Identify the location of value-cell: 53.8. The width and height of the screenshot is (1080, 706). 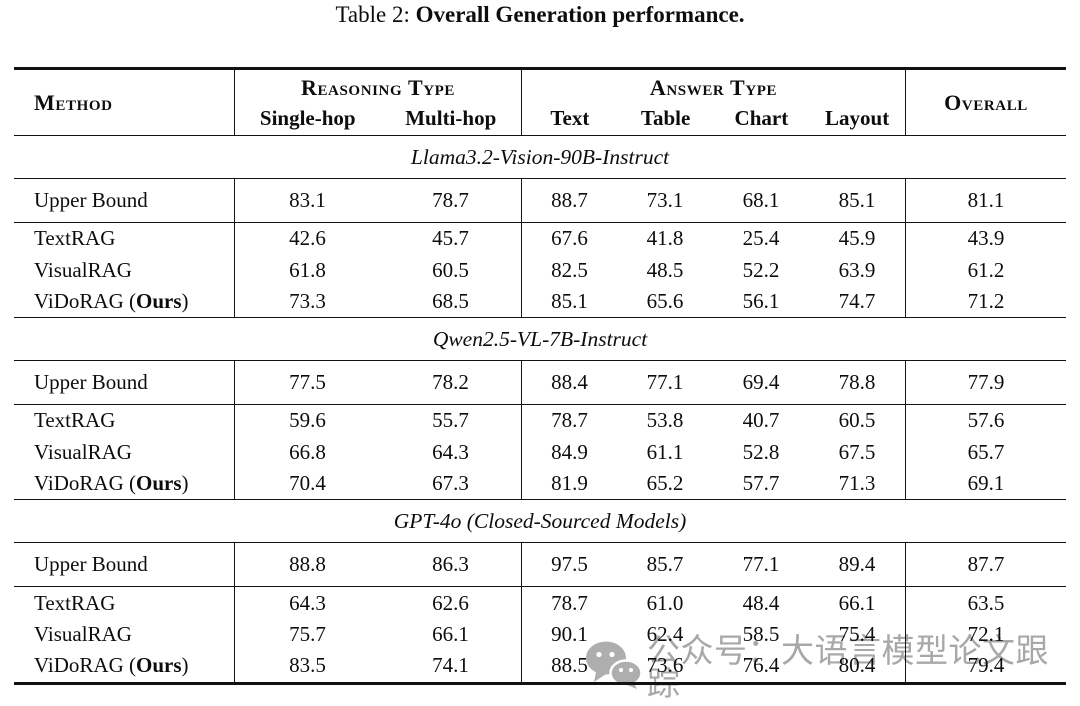
(665, 420).